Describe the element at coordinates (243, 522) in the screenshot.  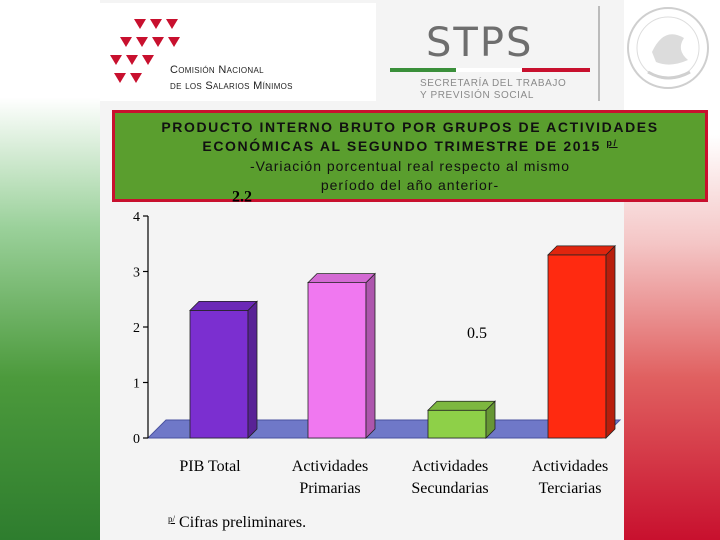
I see `footnote-text: Cifras preliminares.` at that location.